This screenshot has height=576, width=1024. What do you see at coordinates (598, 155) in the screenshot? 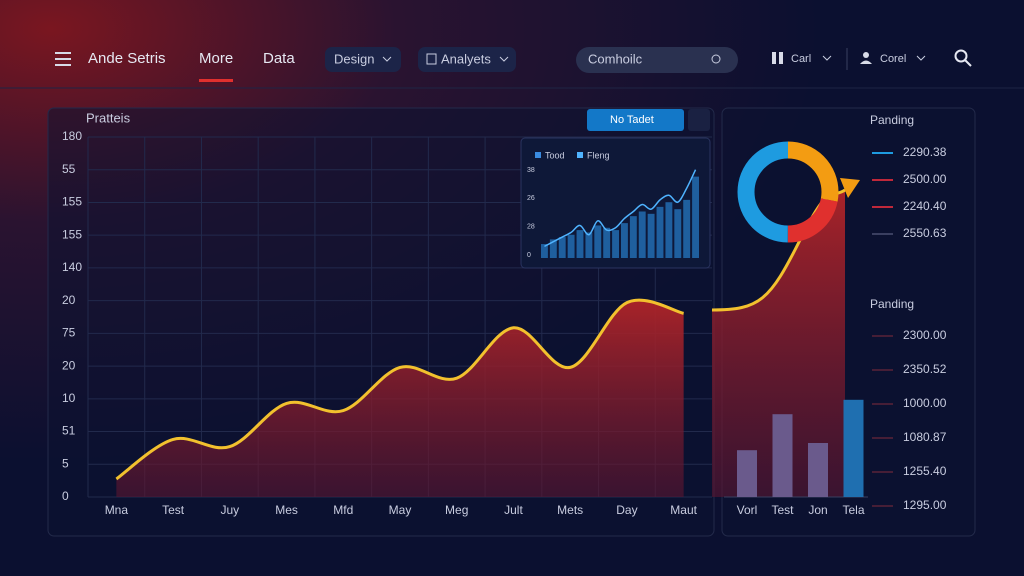
I see `legend-label: Fleng` at bounding box center [598, 155].